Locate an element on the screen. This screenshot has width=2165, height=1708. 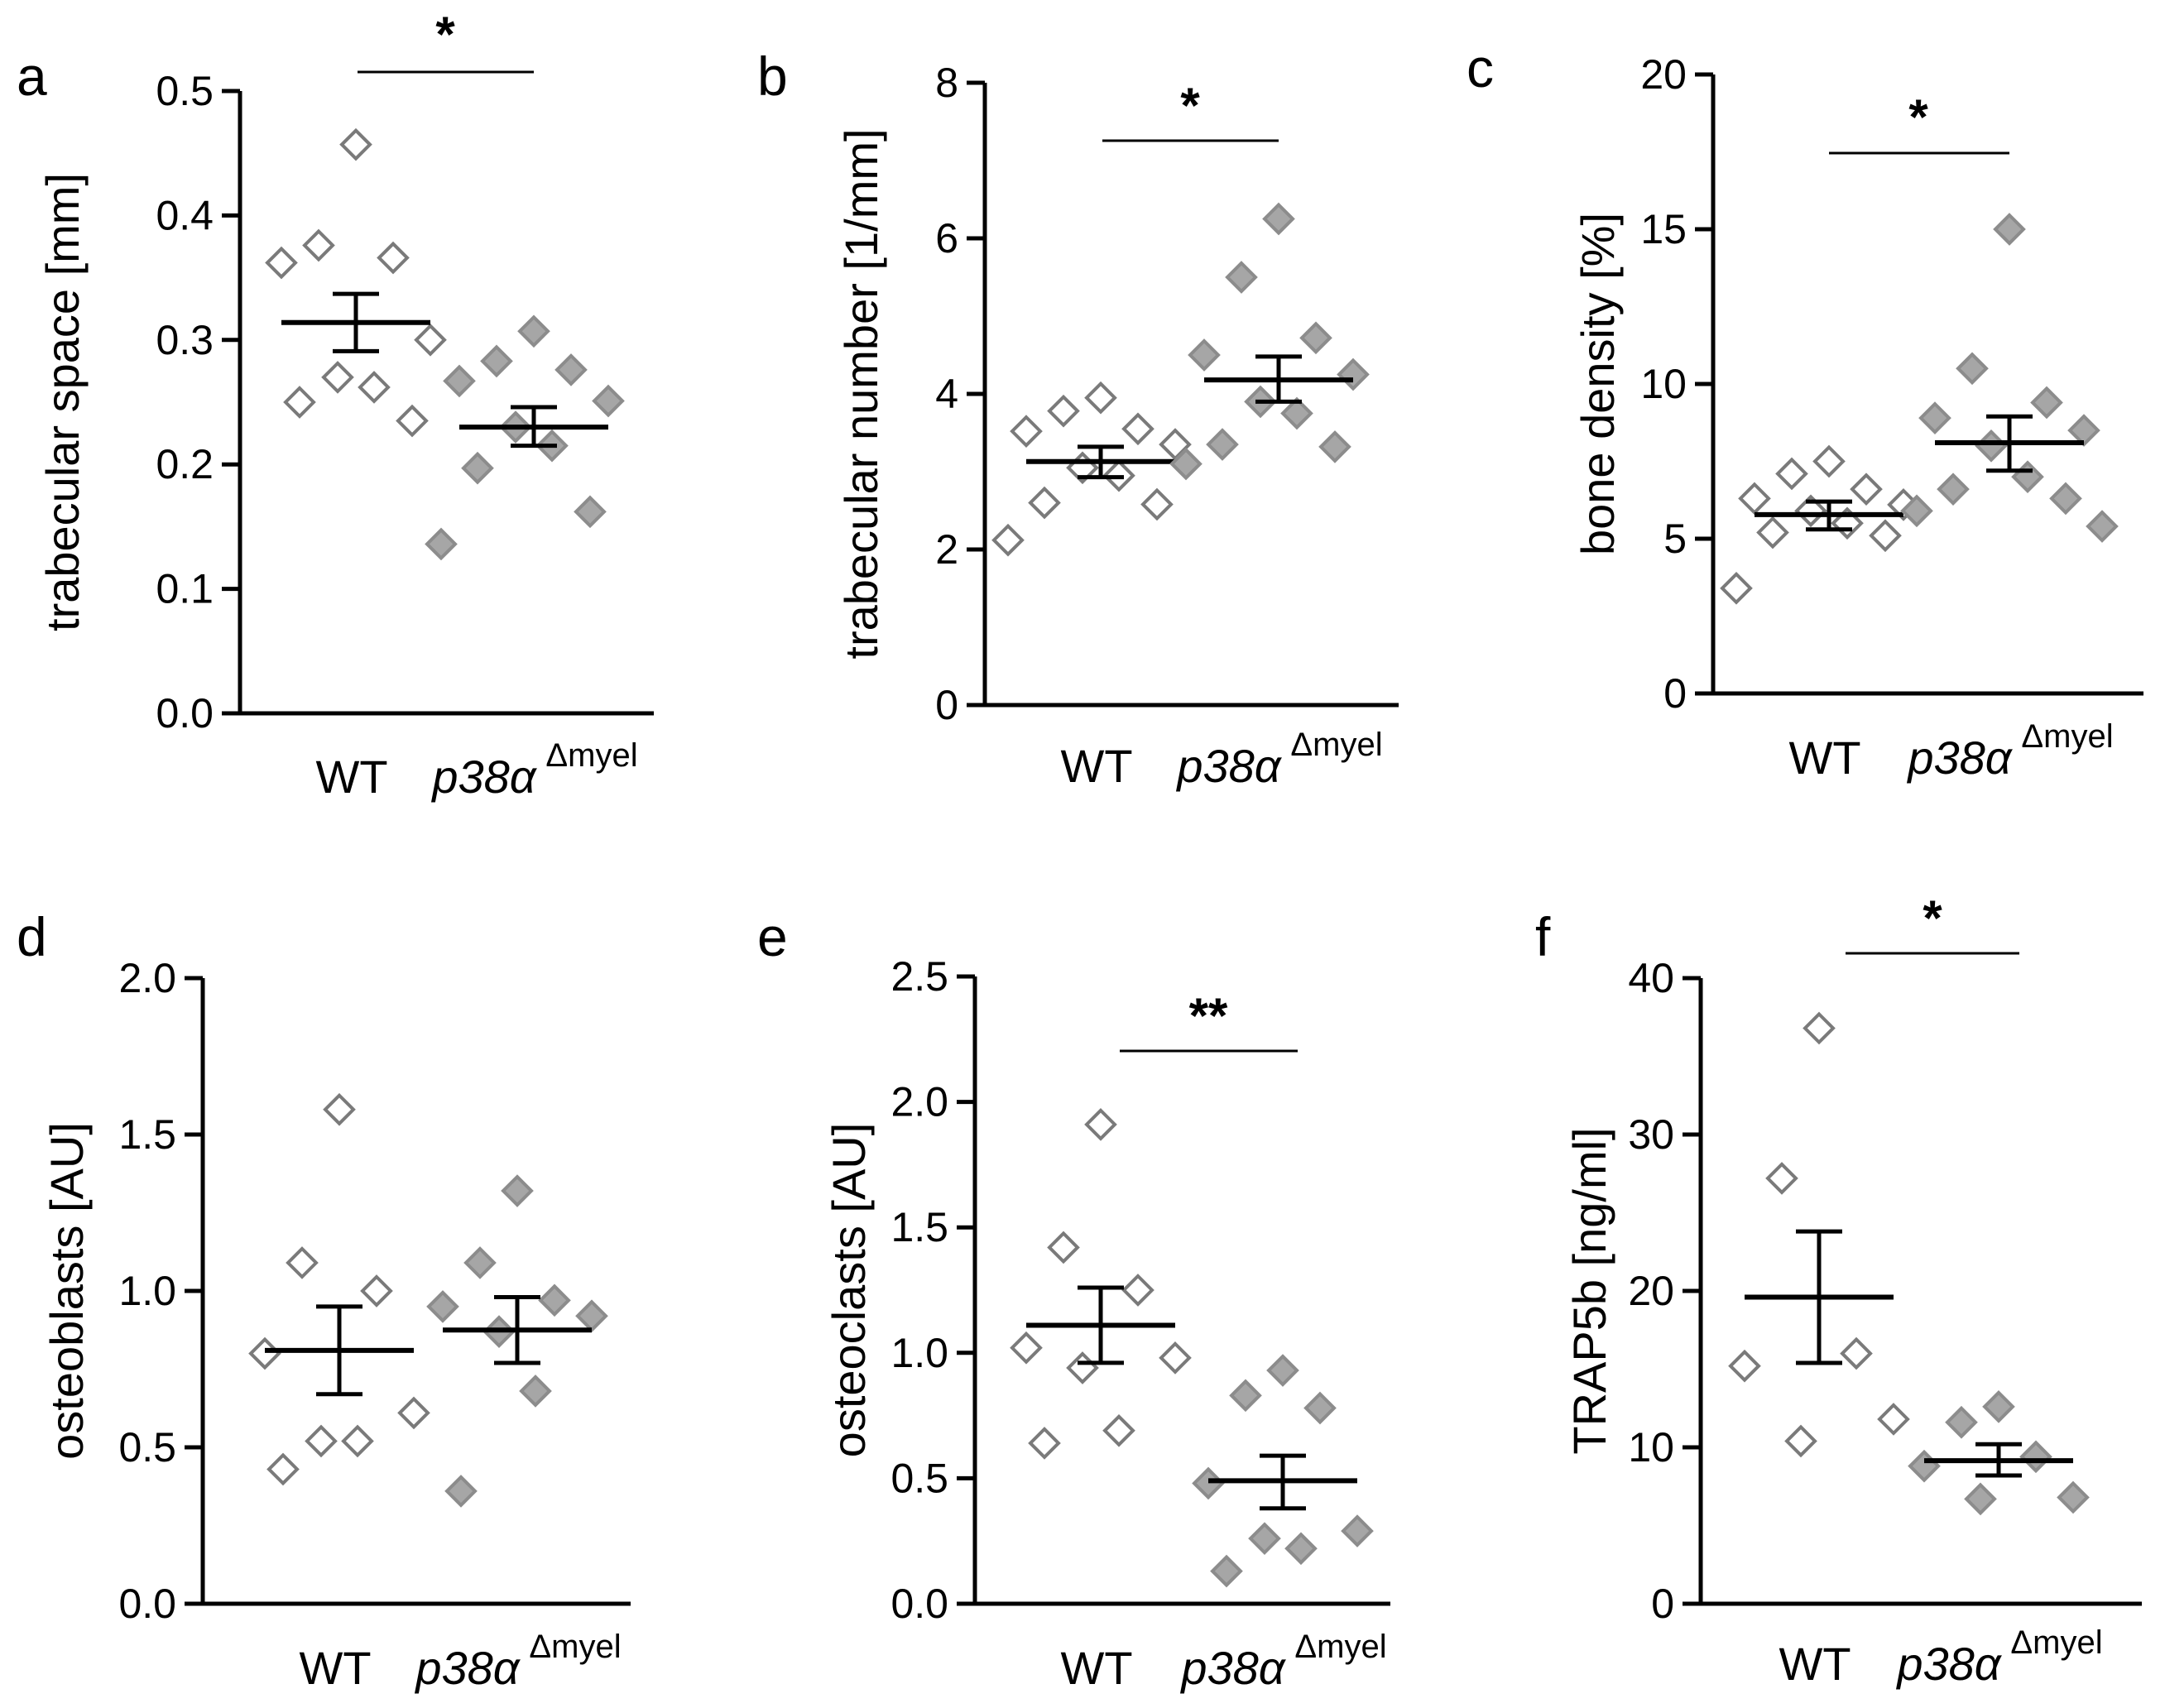
y-axis-title: TRAP5b [ng/ml] is located at coordinates (1589, 1290).